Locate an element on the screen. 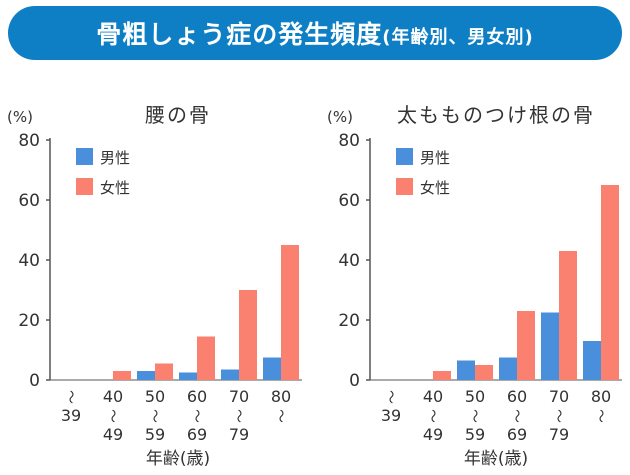 This screenshot has width=630, height=475. page-subtitle: (年齢別、男女別) is located at coordinates (458, 37).